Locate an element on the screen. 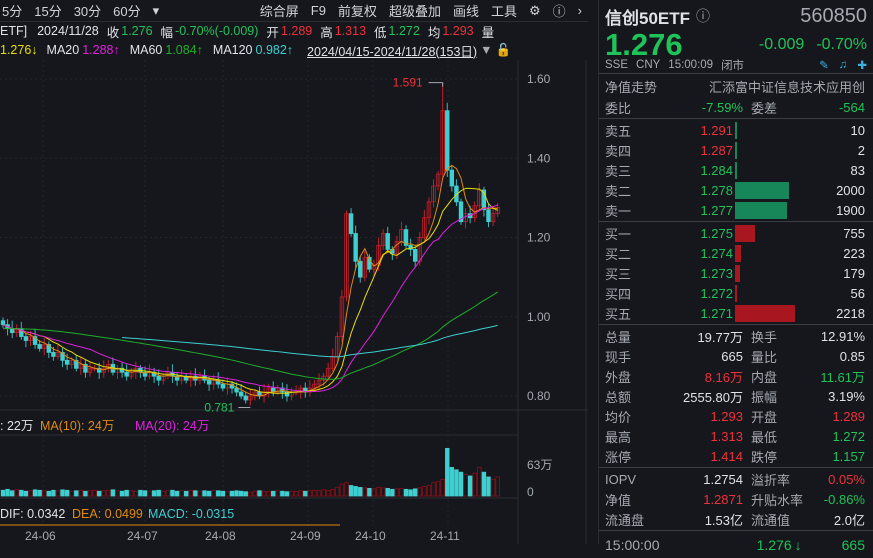 This screenshot has height=558, width=873. bid-level: 买二 1.274 223 is located at coordinates (736, 253).